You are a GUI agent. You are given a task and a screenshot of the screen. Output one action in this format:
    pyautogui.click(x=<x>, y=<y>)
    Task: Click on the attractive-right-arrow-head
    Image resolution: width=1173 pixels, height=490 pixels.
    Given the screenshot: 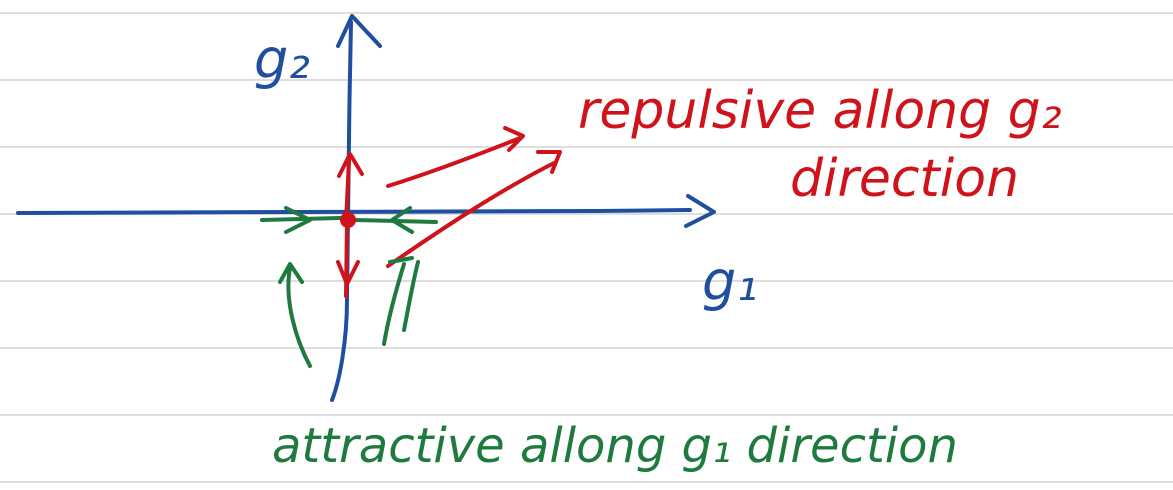 What is the action you would take?
    pyautogui.click(x=402, y=220)
    